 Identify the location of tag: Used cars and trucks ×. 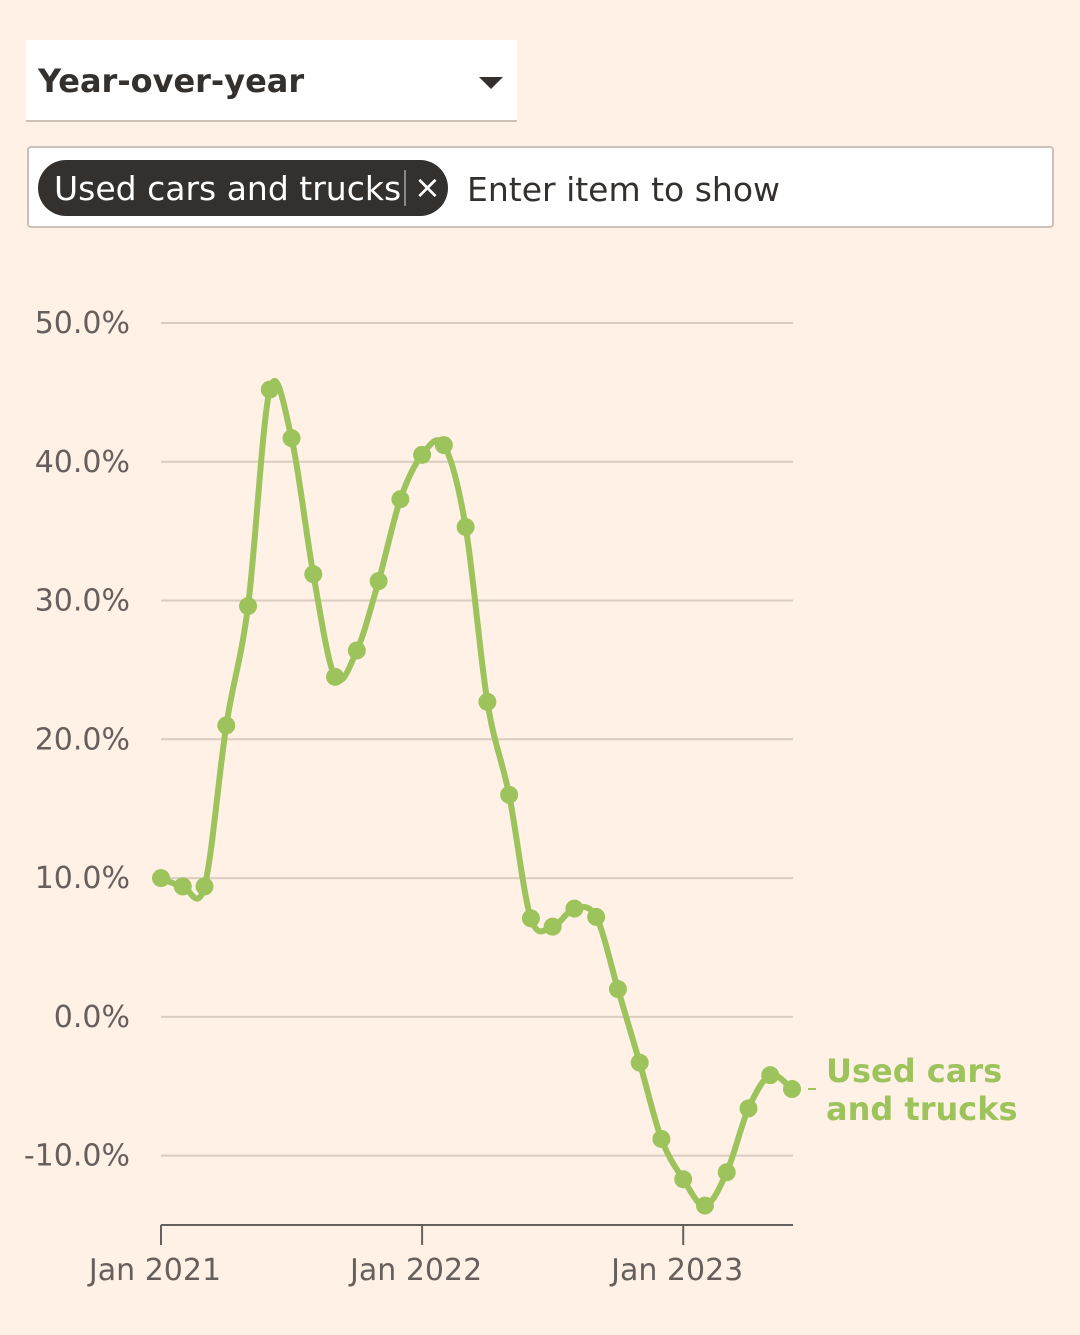
(243, 188).